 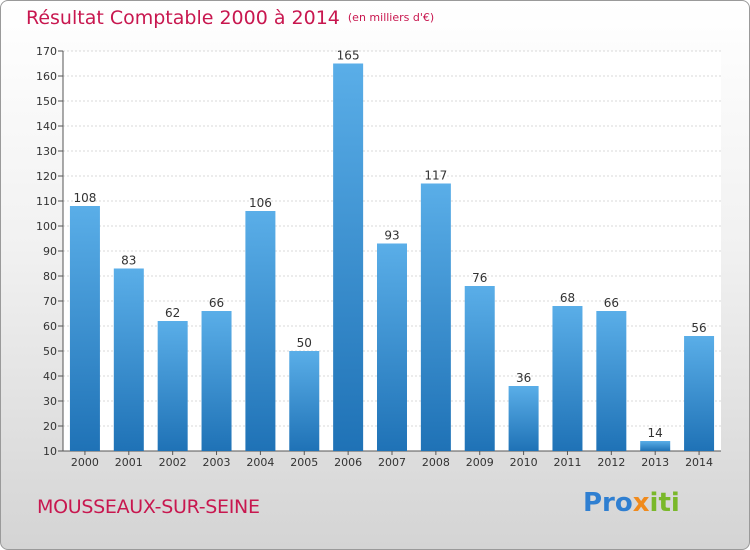 What do you see at coordinates (699, 462) in the screenshot?
I see `x-tick-label-2014: 2014` at bounding box center [699, 462].